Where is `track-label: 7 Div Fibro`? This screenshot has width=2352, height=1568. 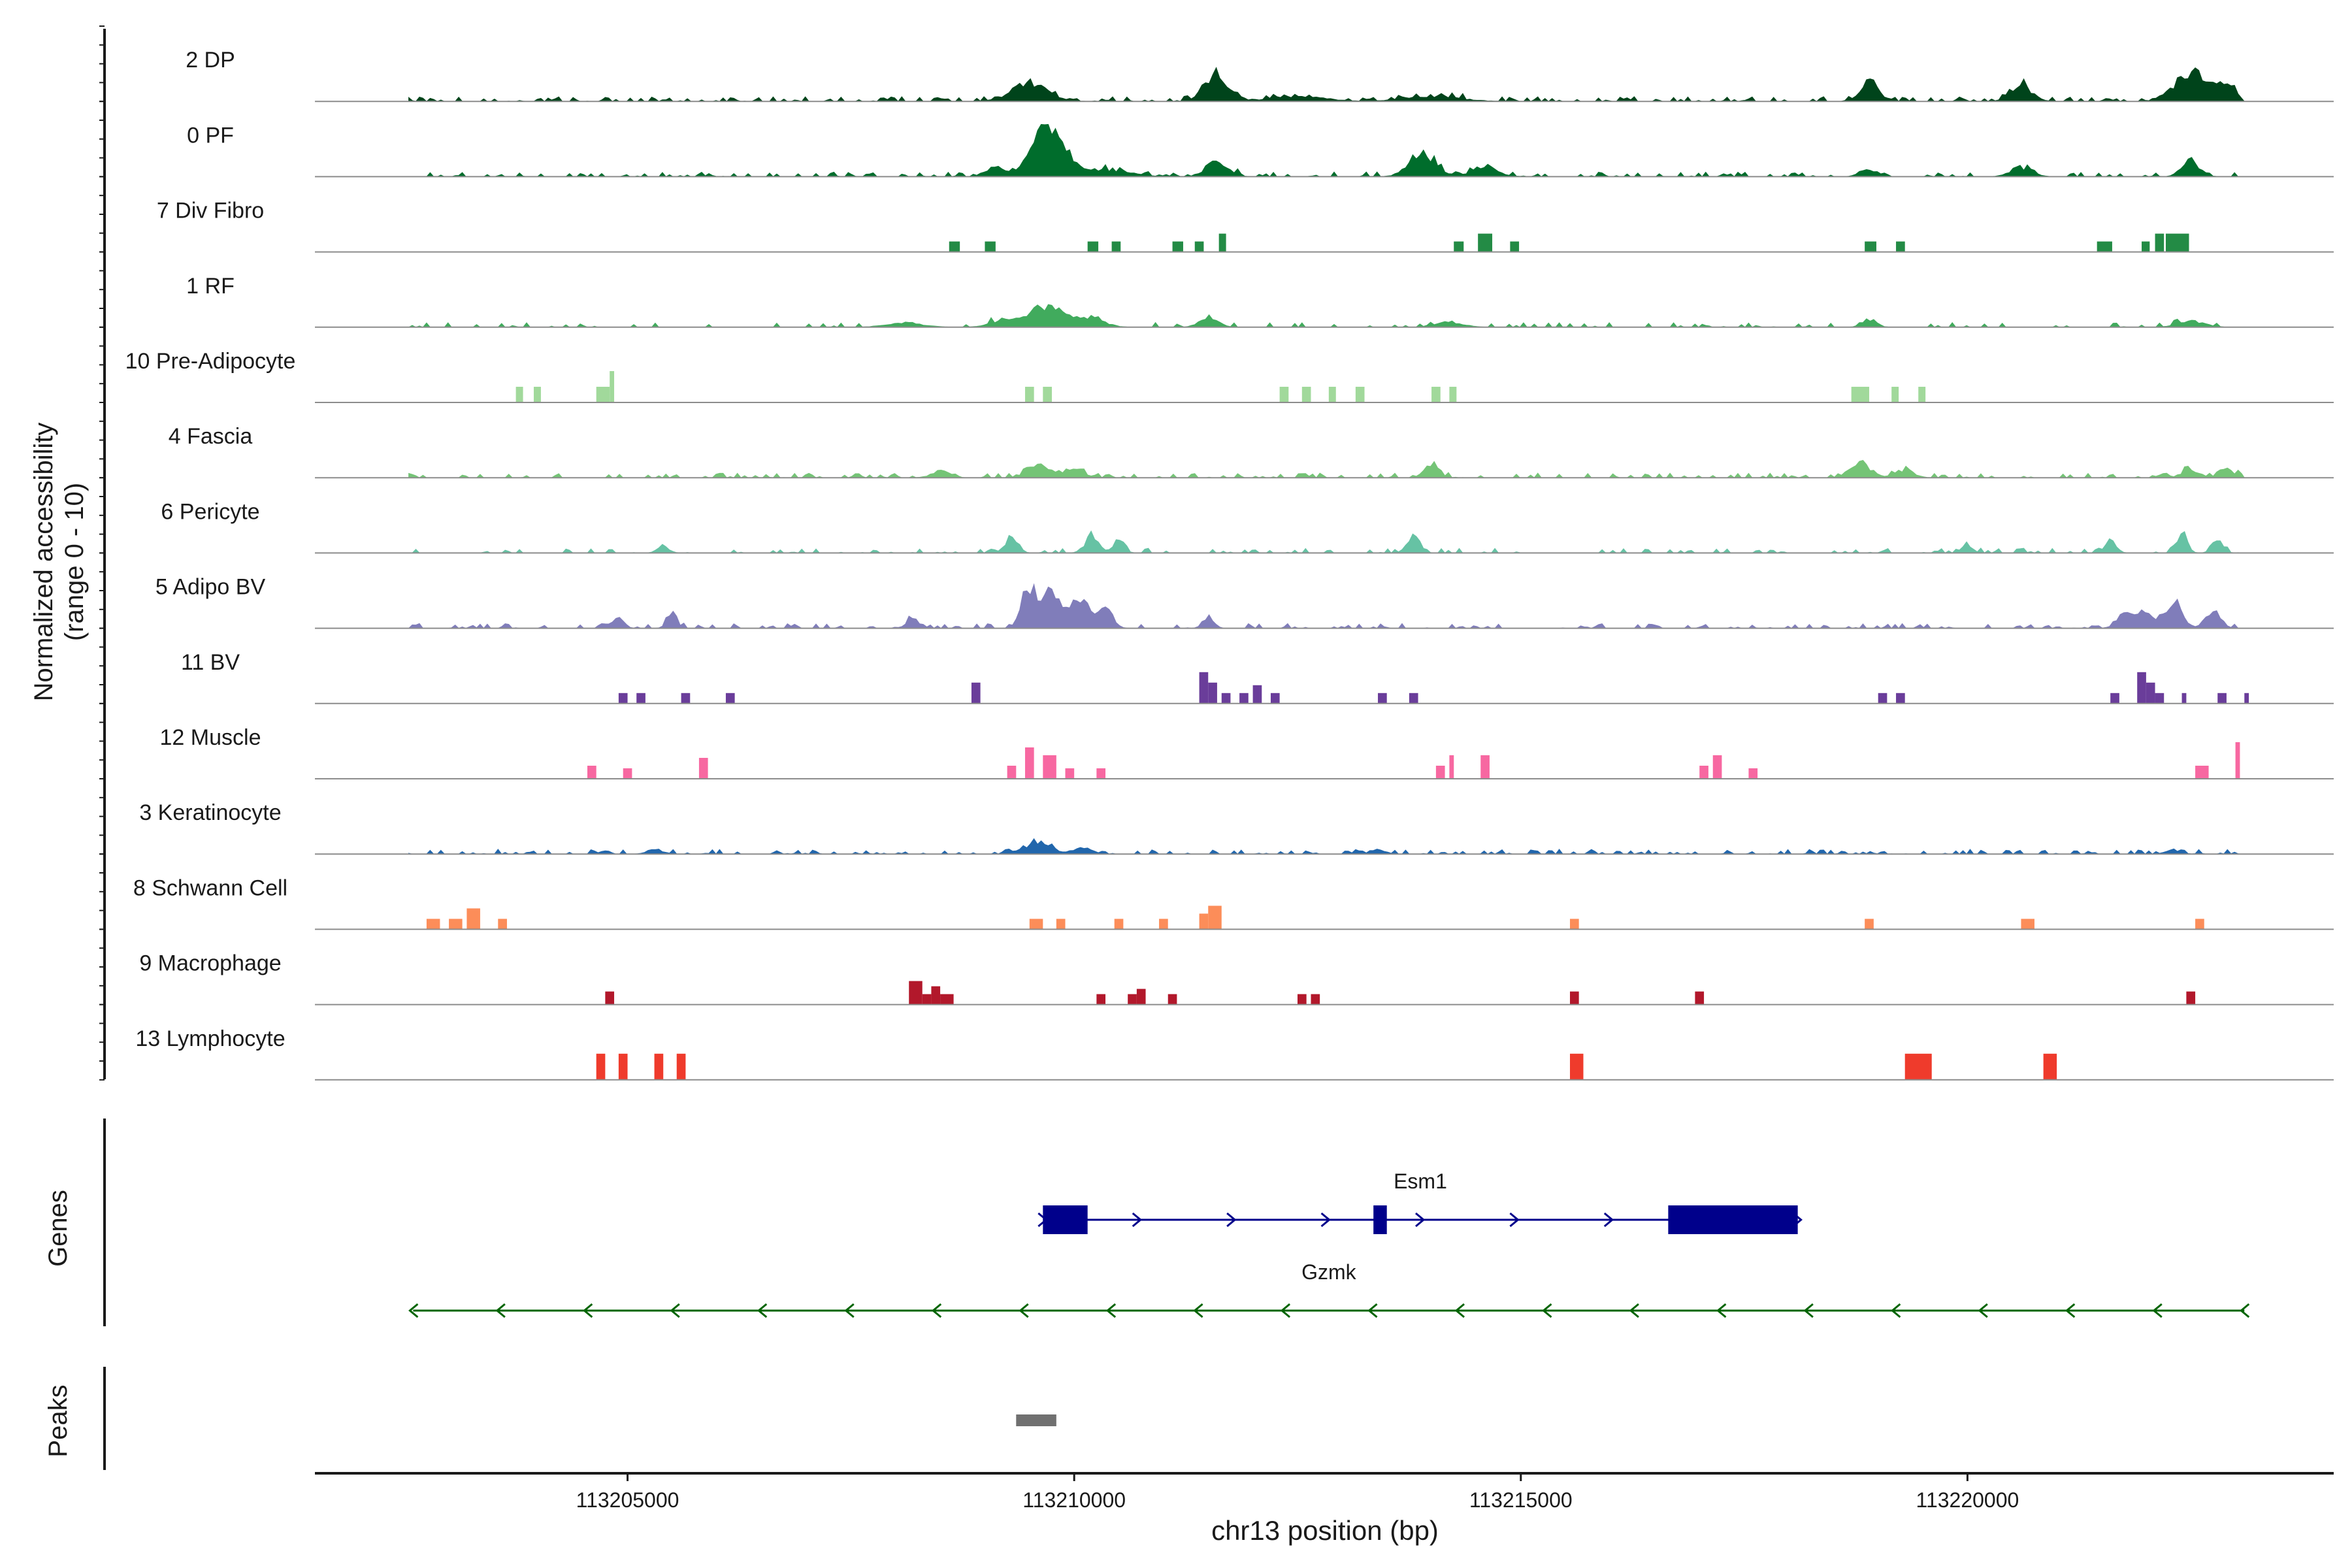
track-label: 7 Div Fibro is located at coordinates (210, 211).